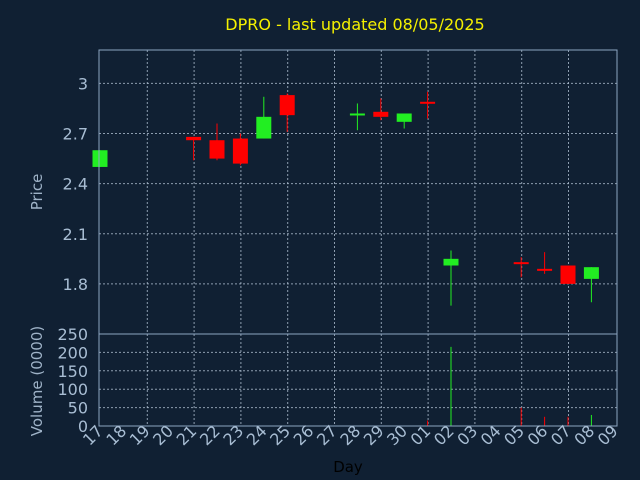 The width and height of the screenshot is (640, 480). I want to click on price-tick-label: 2.1, so click(75, 234).